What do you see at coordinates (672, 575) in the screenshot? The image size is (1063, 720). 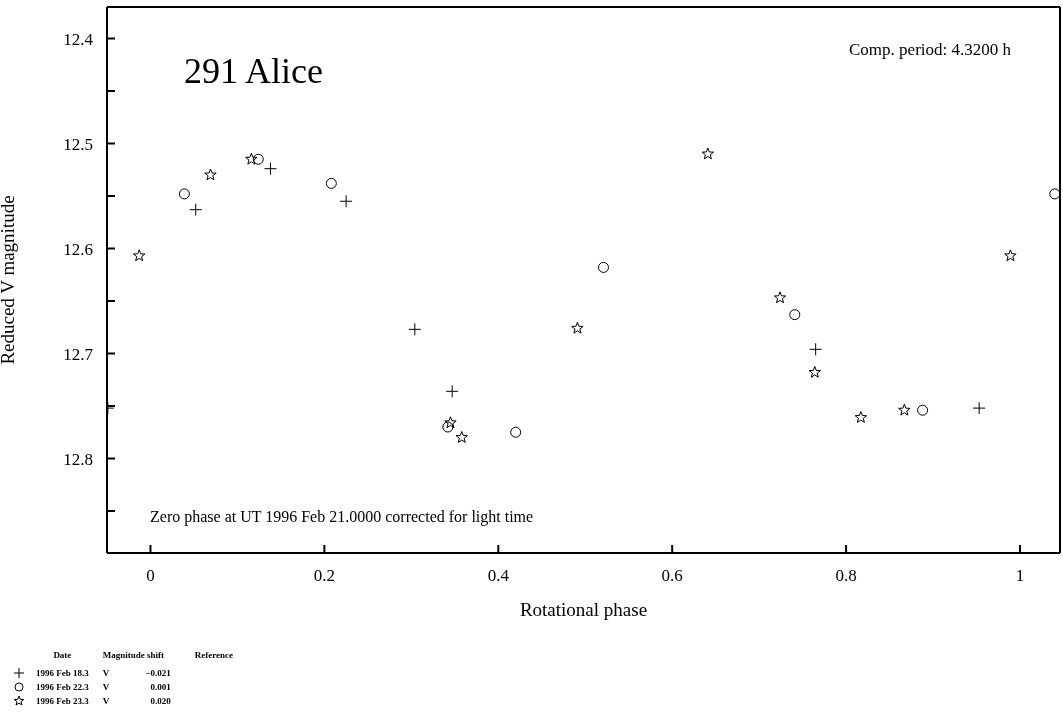 I see `x-tick-label: 0.6` at bounding box center [672, 575].